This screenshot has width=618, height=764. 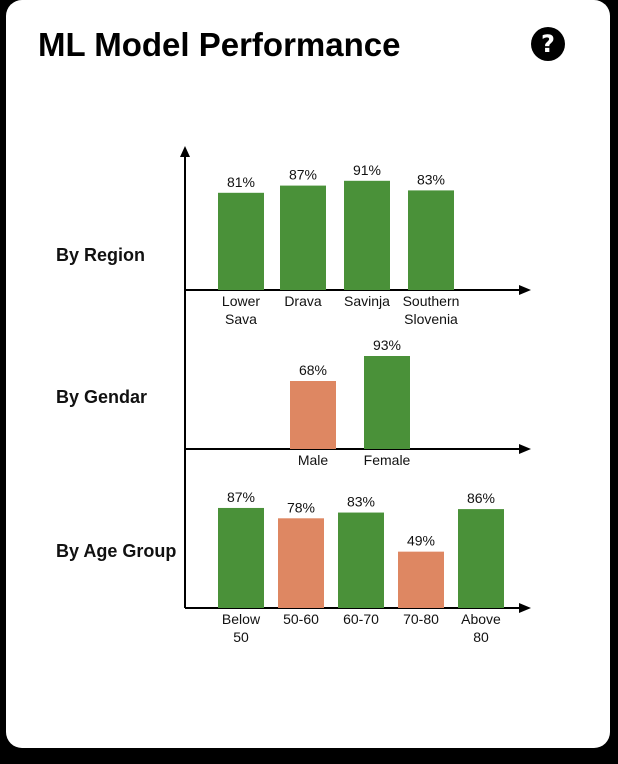 What do you see at coordinates (185, 151) in the screenshot?
I see `y-axis-arrow` at bounding box center [185, 151].